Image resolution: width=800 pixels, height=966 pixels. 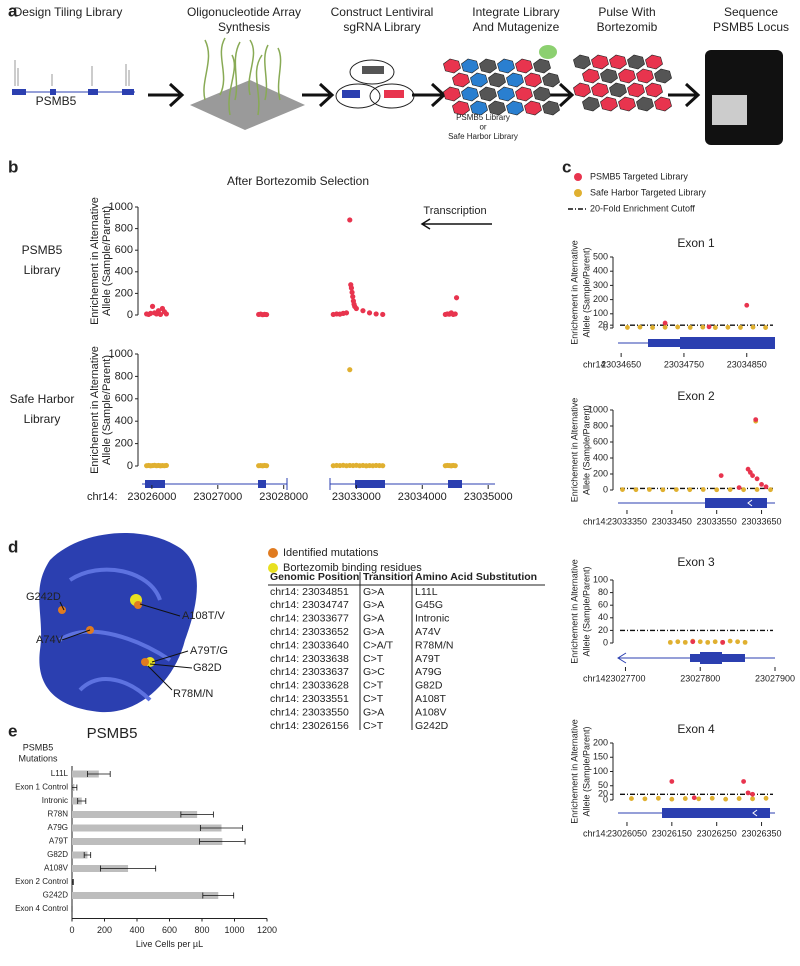 I want to click on x-tick-label: 23027900, so click(x=775, y=678).